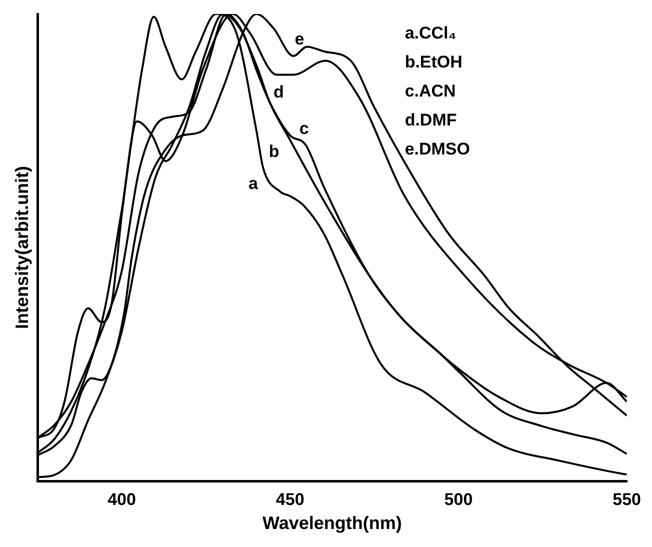  What do you see at coordinates (122, 499) in the screenshot?
I see `x-tick-label: 400` at bounding box center [122, 499].